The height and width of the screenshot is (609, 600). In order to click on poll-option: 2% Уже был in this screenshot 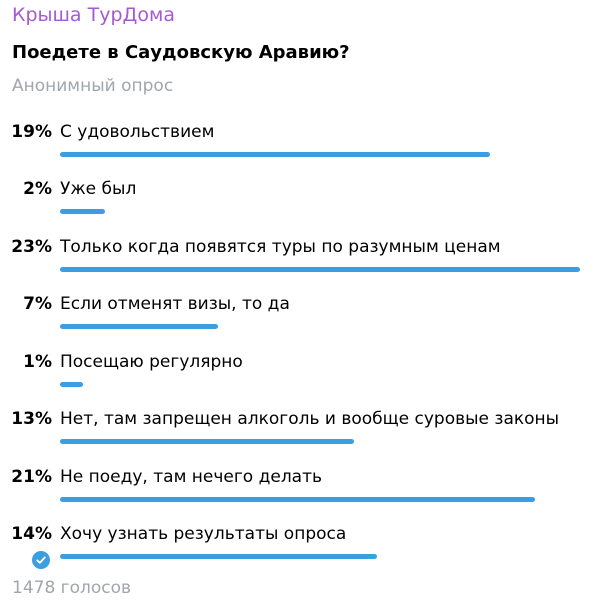, I will do `click(300, 204)`.